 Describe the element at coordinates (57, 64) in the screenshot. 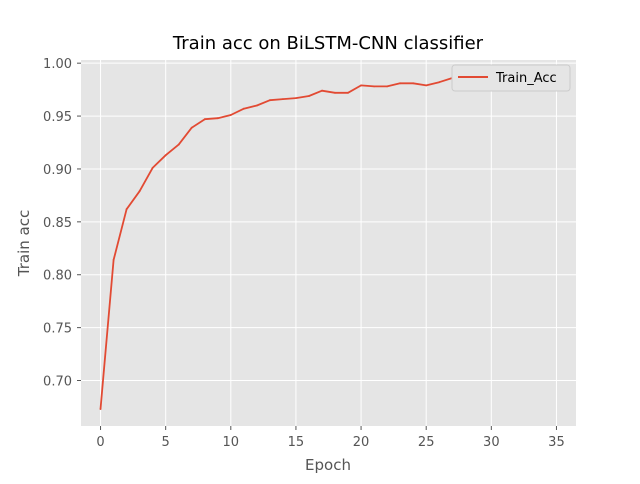

I see `y-tick-label: 1.00` at that location.